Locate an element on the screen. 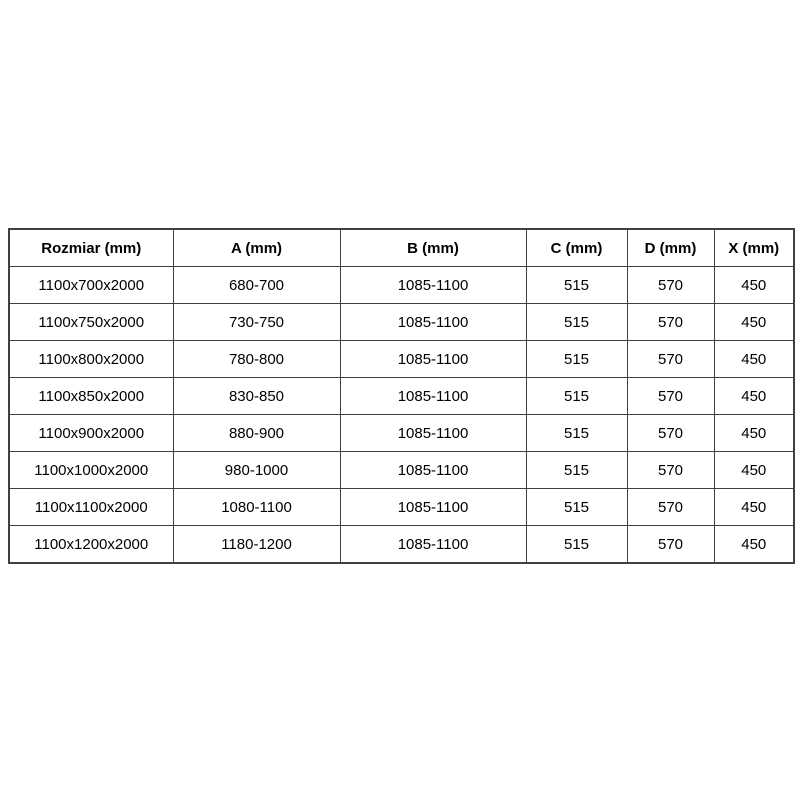 Image resolution: width=800 pixels, height=800 pixels. table-cell: 730-750 is located at coordinates (256, 322).